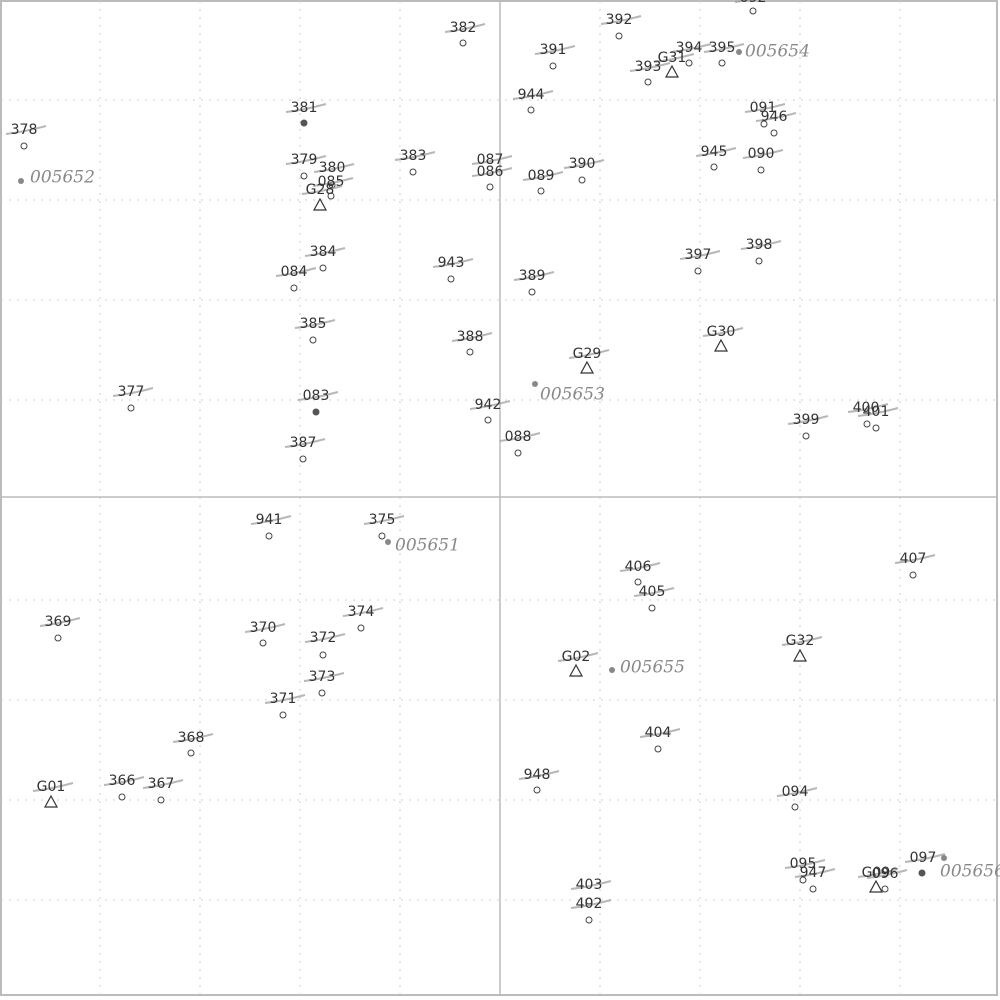 This screenshot has width=1000, height=1000. Describe the element at coordinates (122, 781) in the screenshot. I see `point-label: 366` at that location.